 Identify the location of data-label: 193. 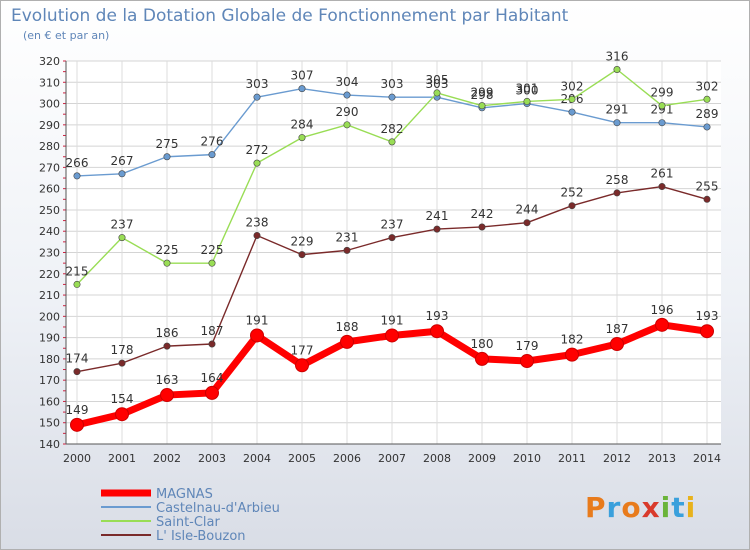
(707, 316).